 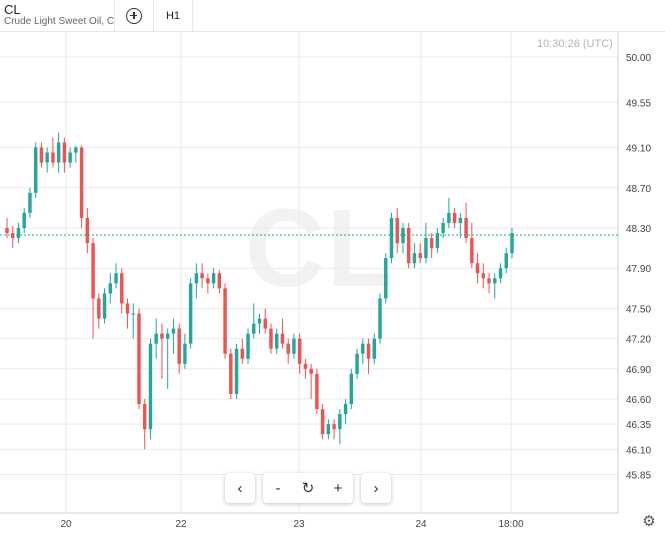 What do you see at coordinates (638, 400) in the screenshot?
I see `y-tick-label: 46.60` at bounding box center [638, 400].